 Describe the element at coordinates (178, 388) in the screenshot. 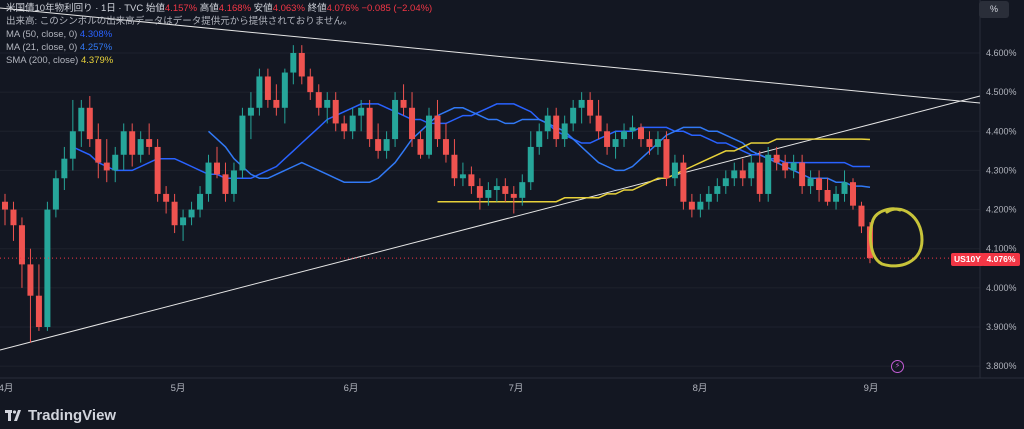

I see `time-tick-label: 5月` at that location.